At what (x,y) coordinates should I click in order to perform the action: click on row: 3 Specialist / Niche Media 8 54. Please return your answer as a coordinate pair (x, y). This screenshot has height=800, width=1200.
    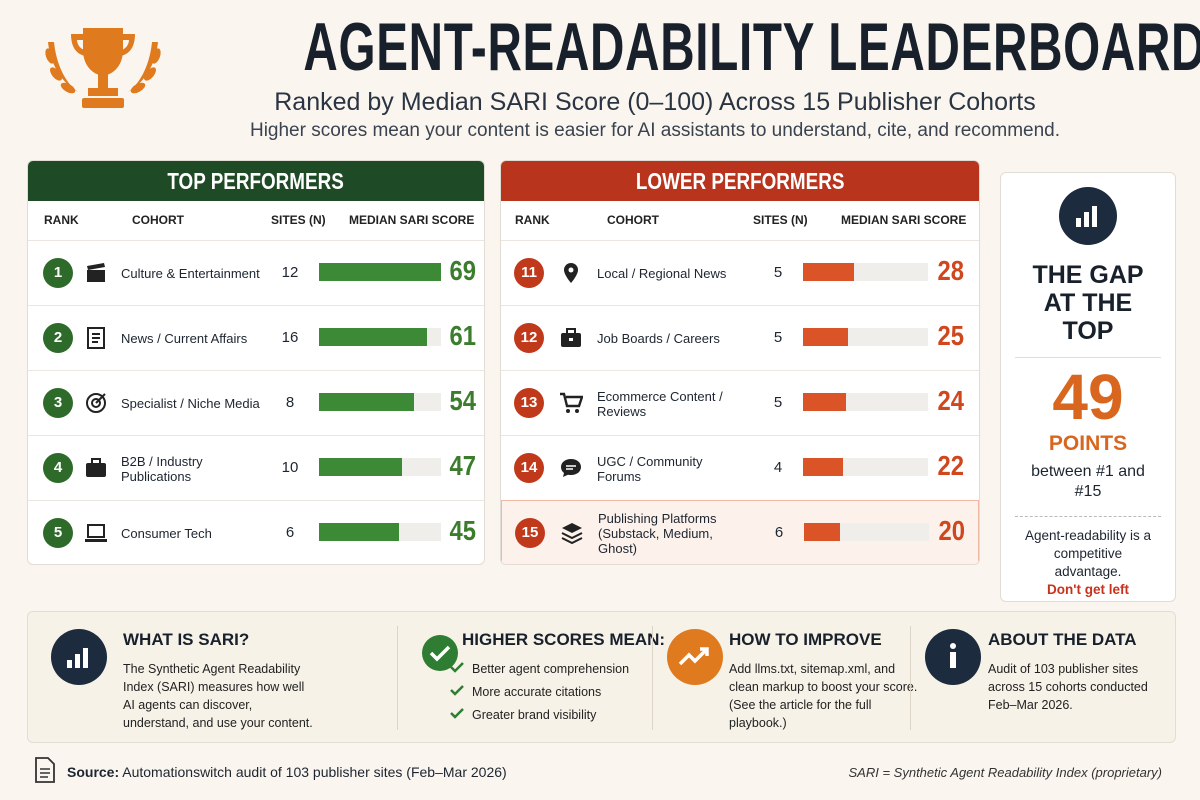
    Looking at the image, I should click on (256, 402).